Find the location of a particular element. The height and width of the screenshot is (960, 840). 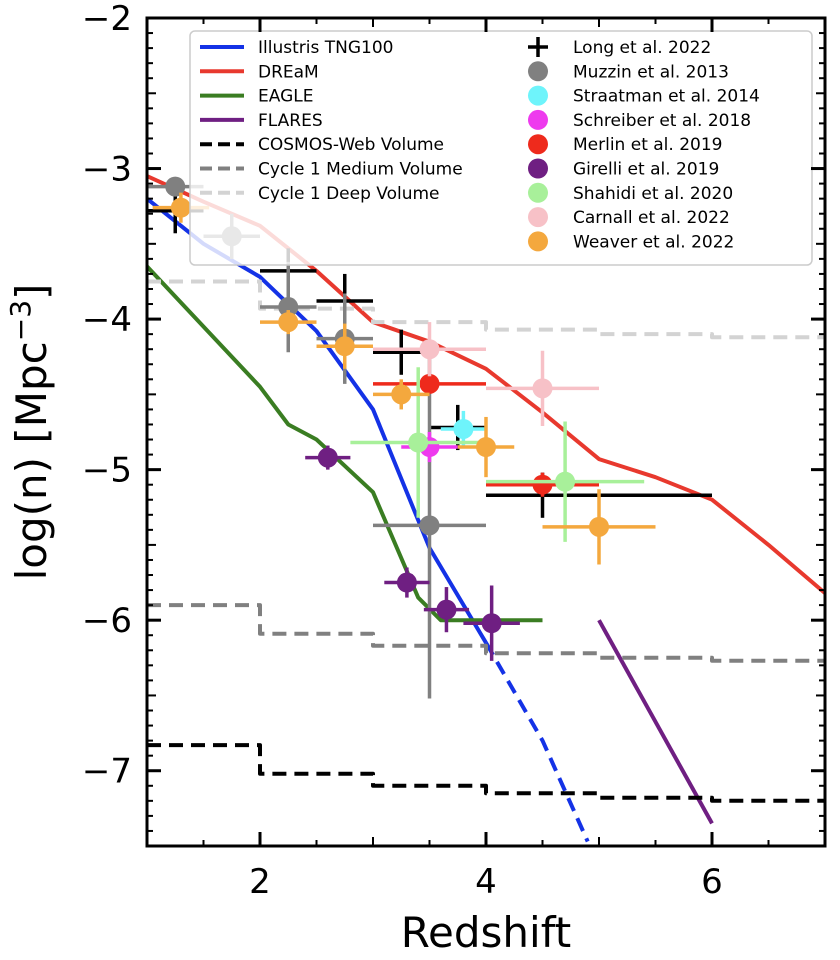

legend-entry-dream: DREaM is located at coordinates (259, 72).